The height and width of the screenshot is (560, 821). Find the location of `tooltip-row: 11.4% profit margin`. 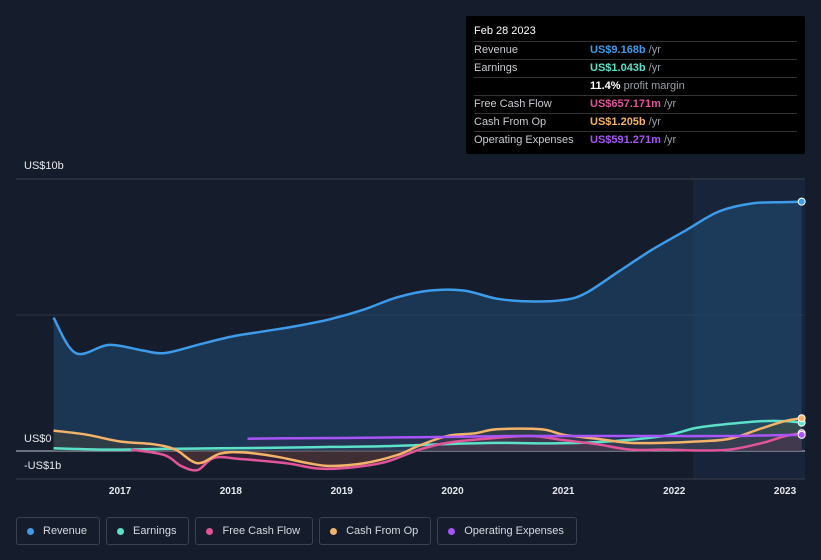

tooltip-row: 11.4% profit margin is located at coordinates (635, 87).